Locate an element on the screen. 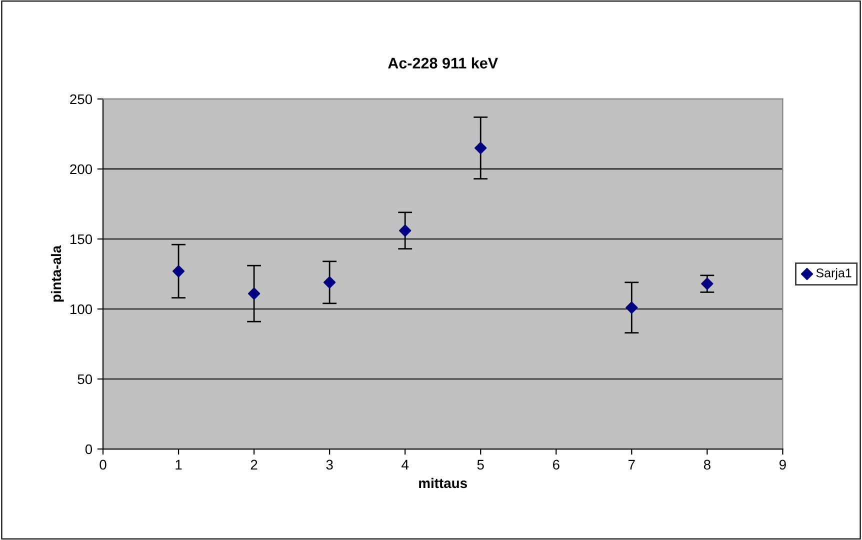  x-tick-label: 7 is located at coordinates (631, 465).